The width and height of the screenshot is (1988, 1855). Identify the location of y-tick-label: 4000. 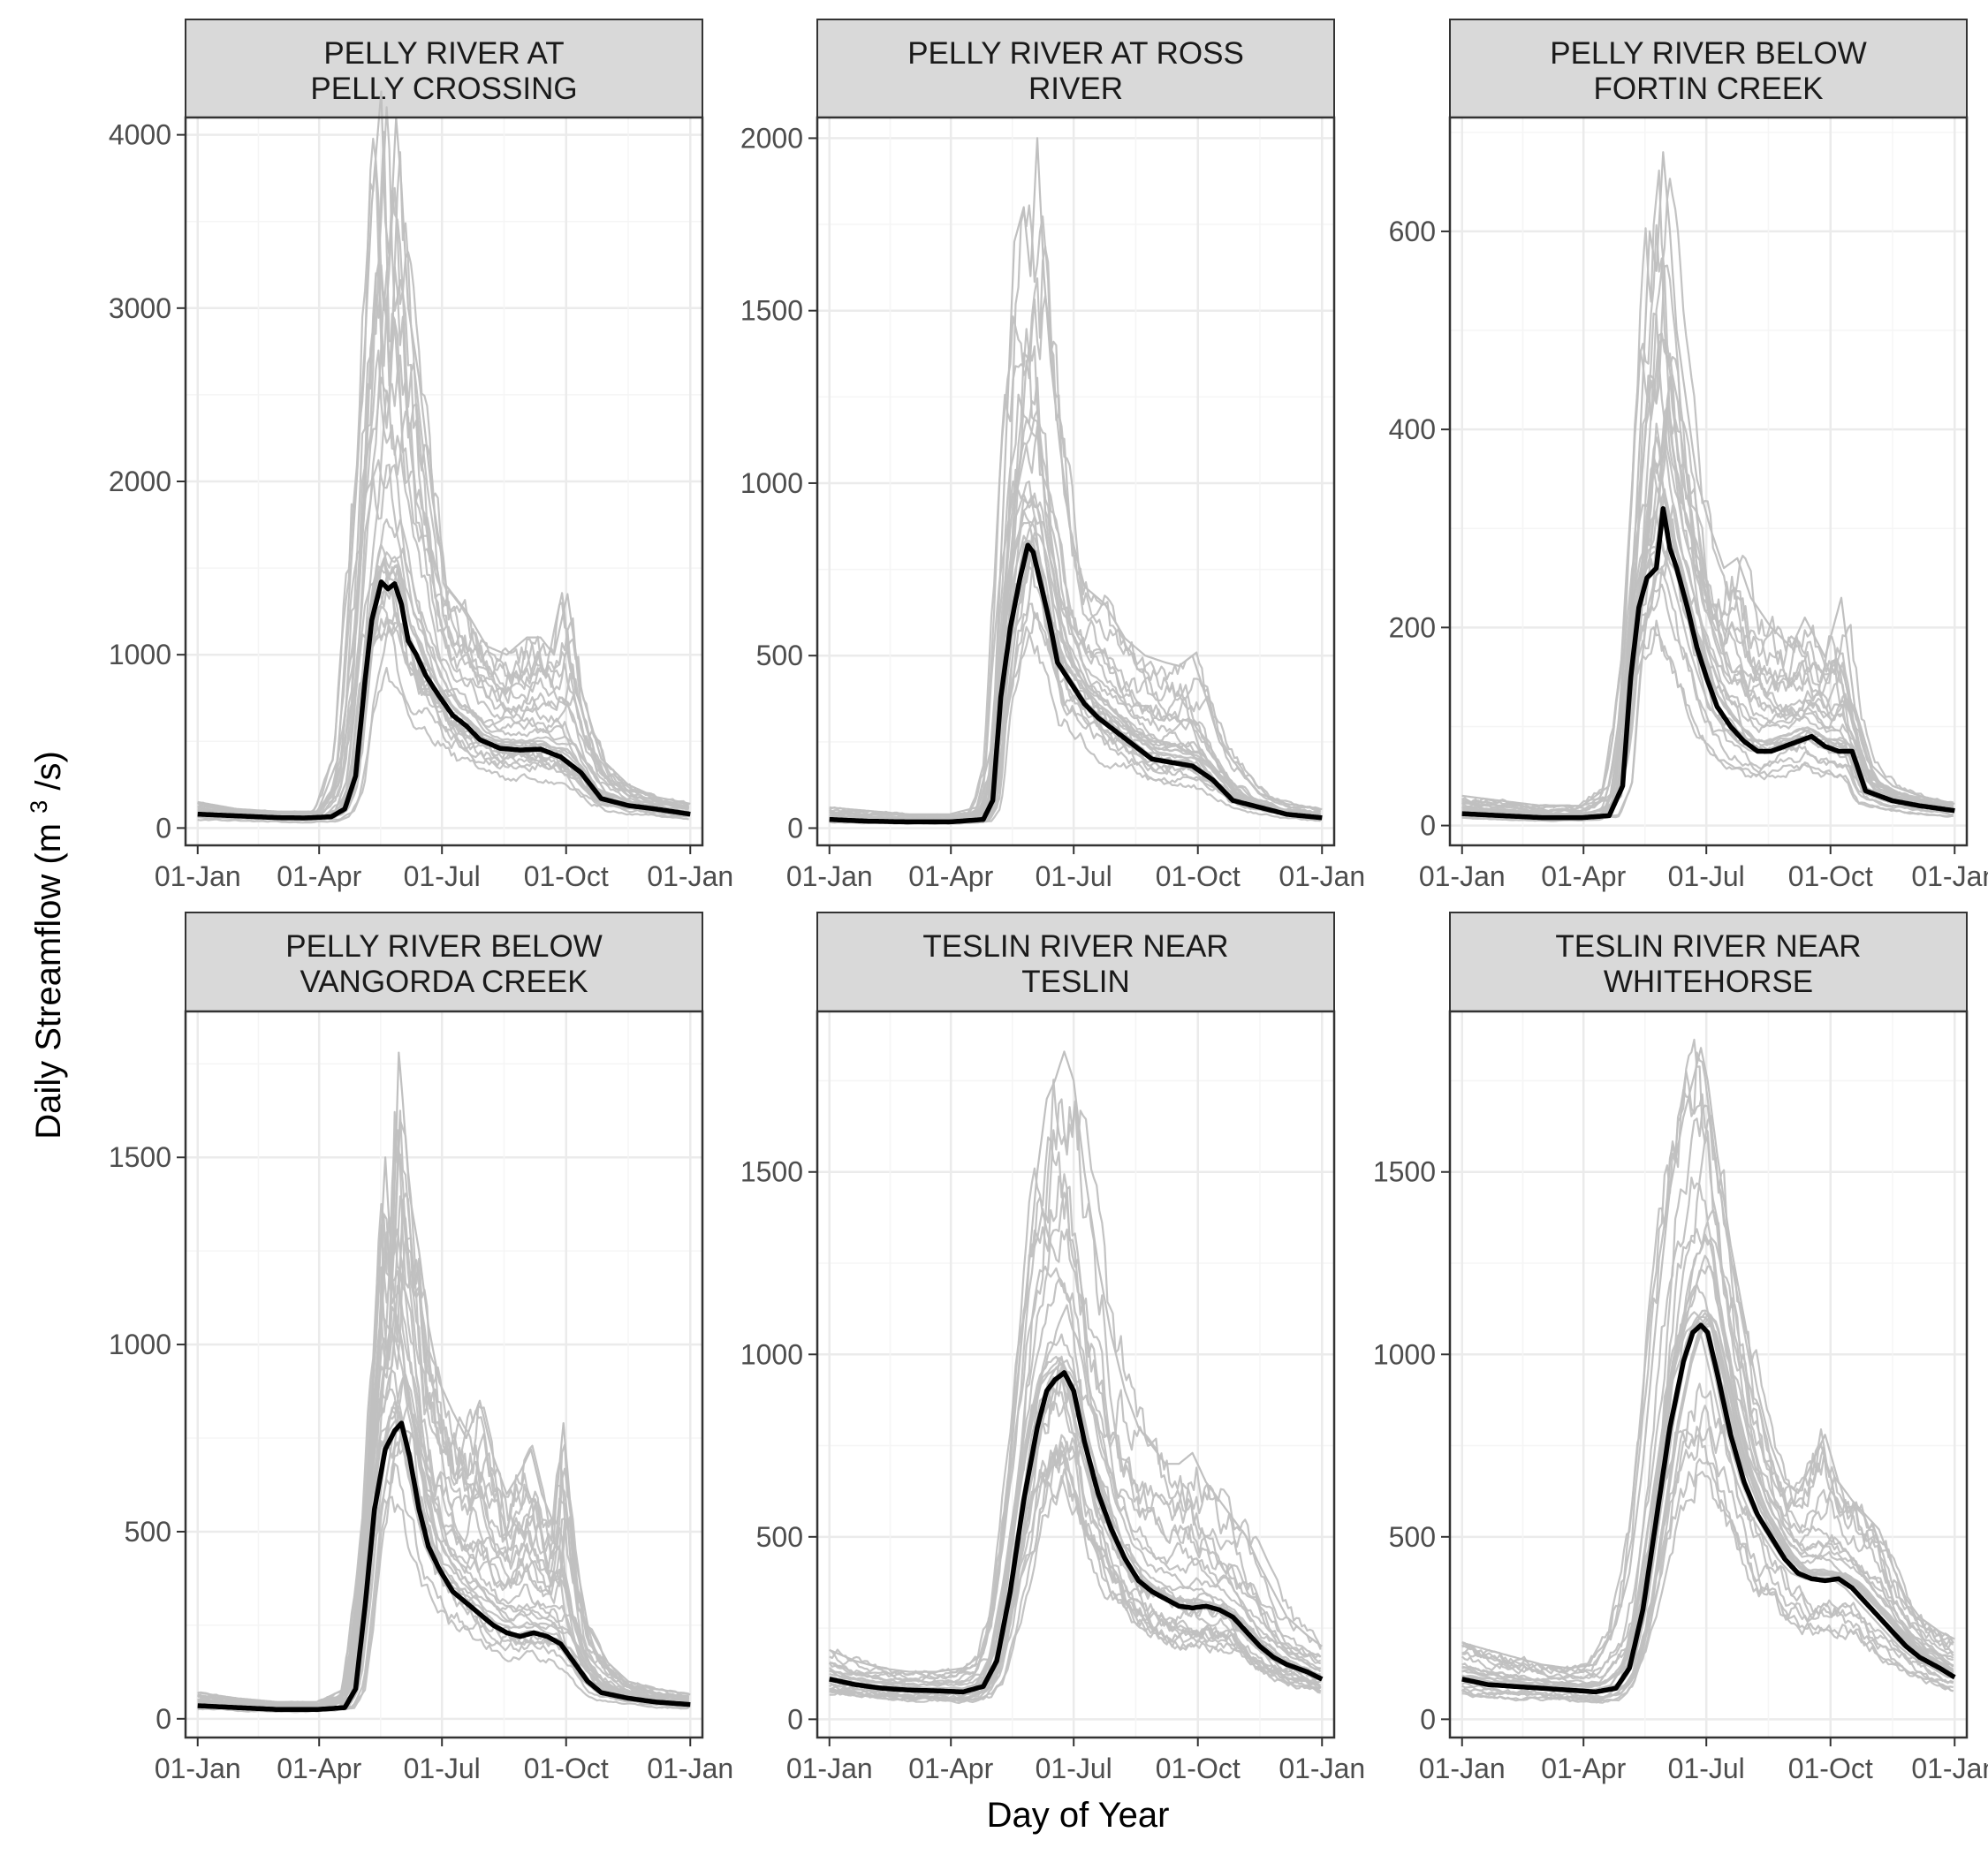
(140, 135).